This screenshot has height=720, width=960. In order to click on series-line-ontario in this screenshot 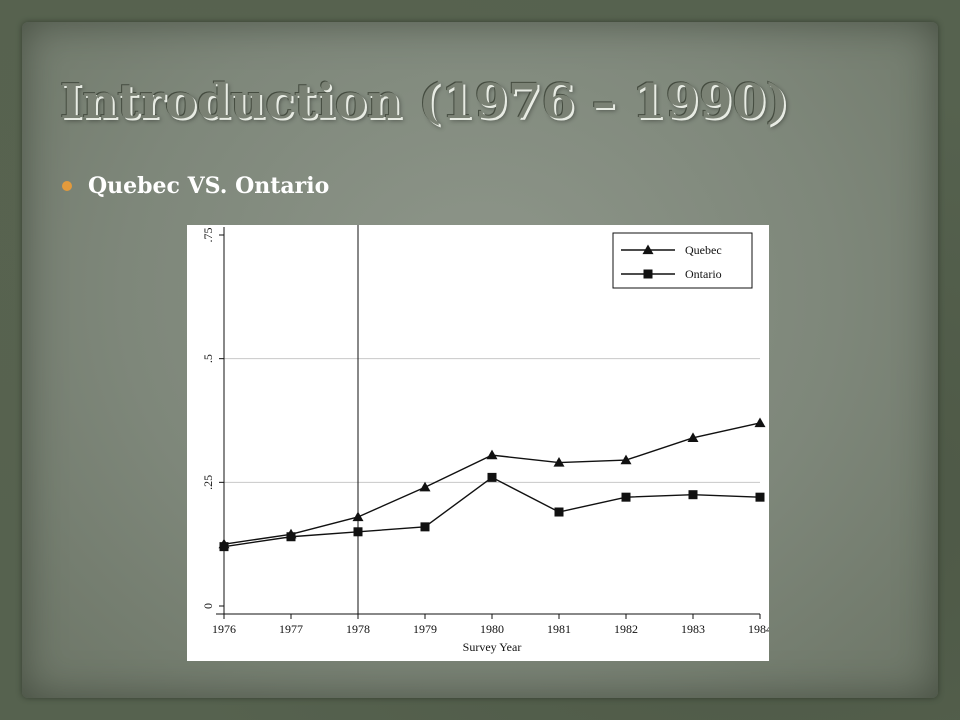, I will do `click(492, 512)`.